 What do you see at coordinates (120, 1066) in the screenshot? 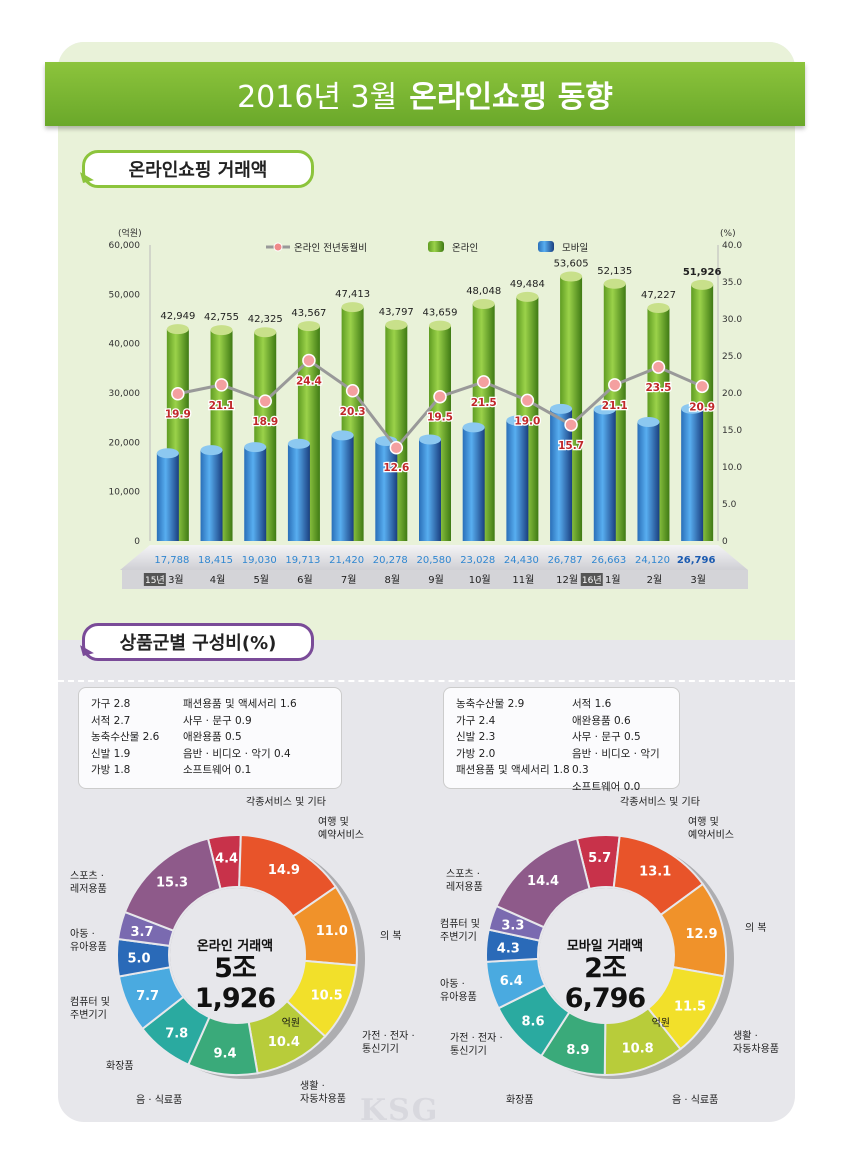
I see `online-label-cosmetics: 화장품` at bounding box center [120, 1066].